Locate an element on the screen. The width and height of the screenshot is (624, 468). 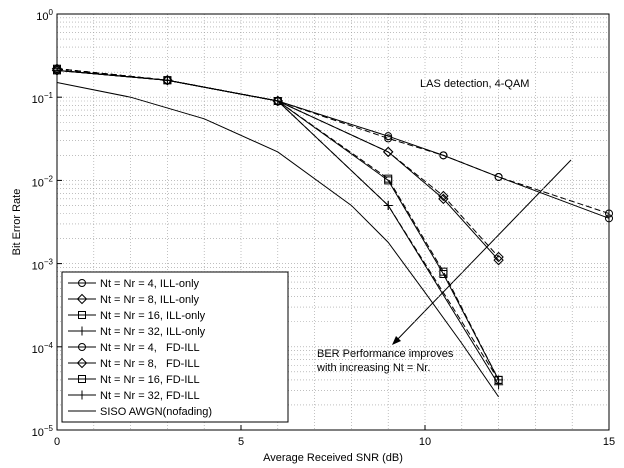
legend-label: Nt = Nr = 32, ILL-only is located at coordinates (153, 332).